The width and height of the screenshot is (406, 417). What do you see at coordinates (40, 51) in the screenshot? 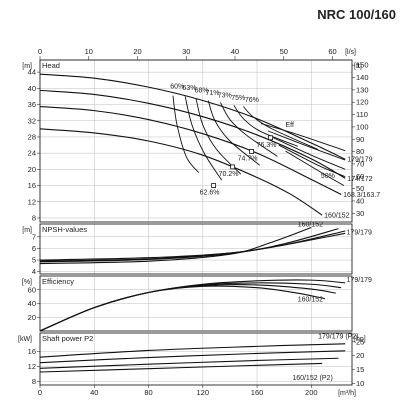
I see `top-tick-label: 0` at bounding box center [40, 51].